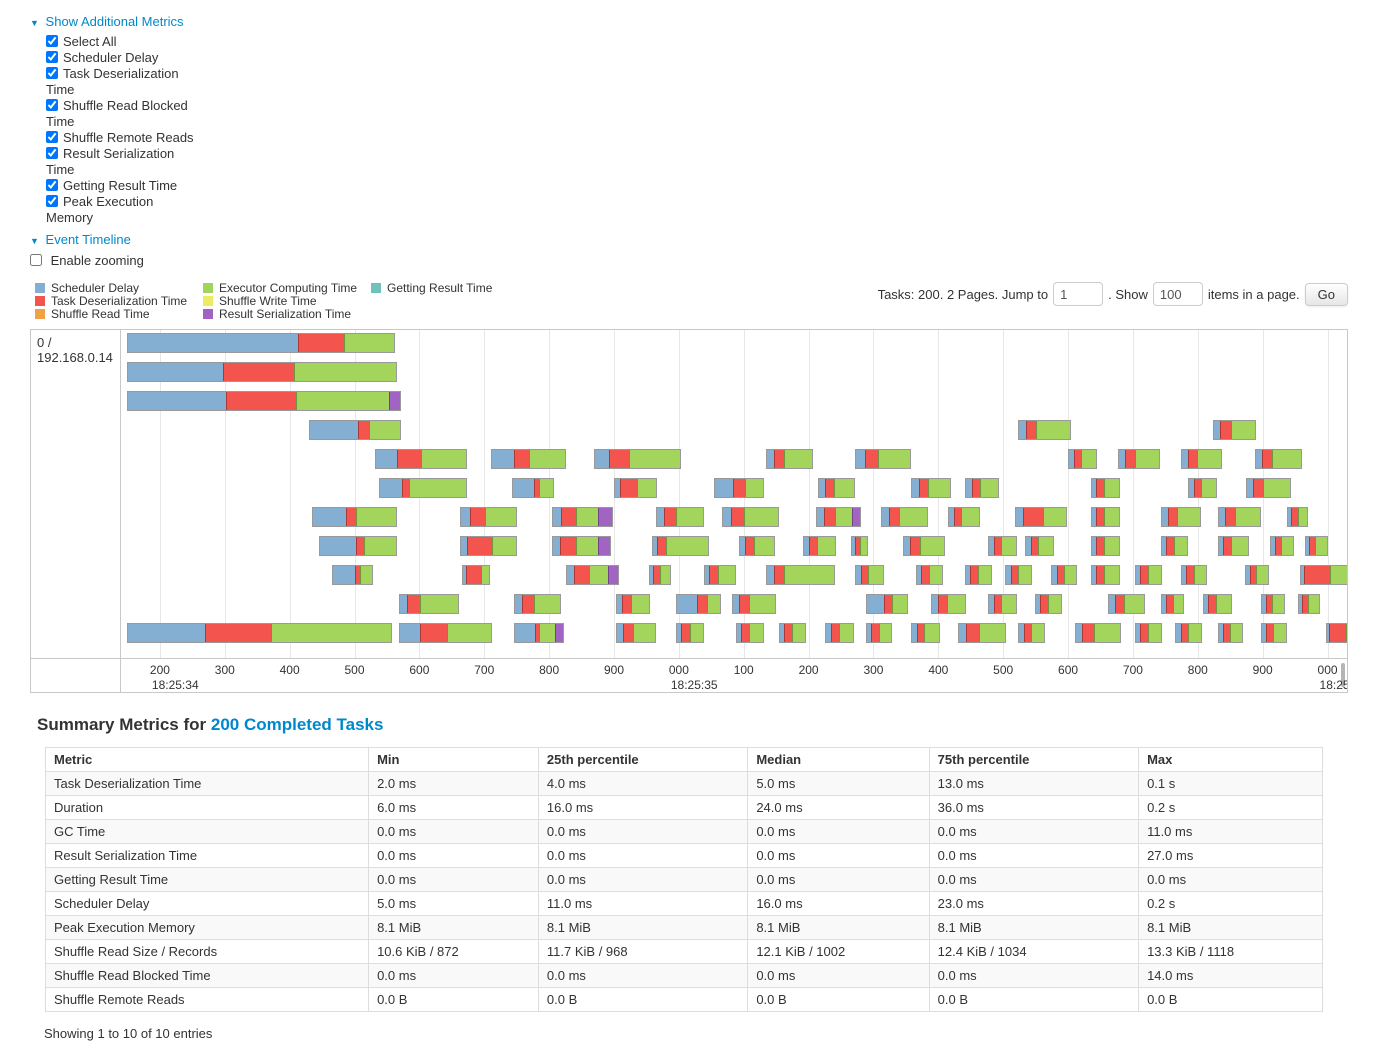 The image size is (1392, 1061). What do you see at coordinates (1343, 675) in the screenshot?
I see `timeline-scrollbar` at bounding box center [1343, 675].